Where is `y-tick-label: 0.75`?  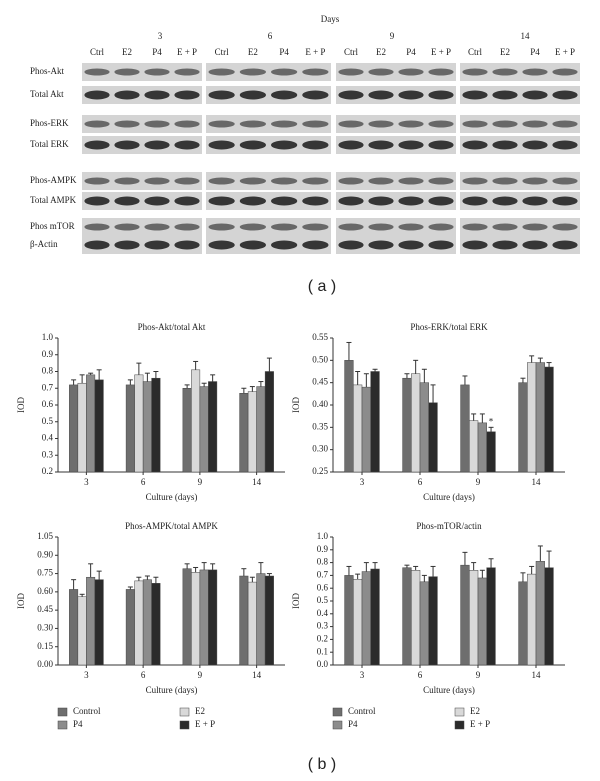
y-tick-label: 0.75 is located at coordinates (45, 573).